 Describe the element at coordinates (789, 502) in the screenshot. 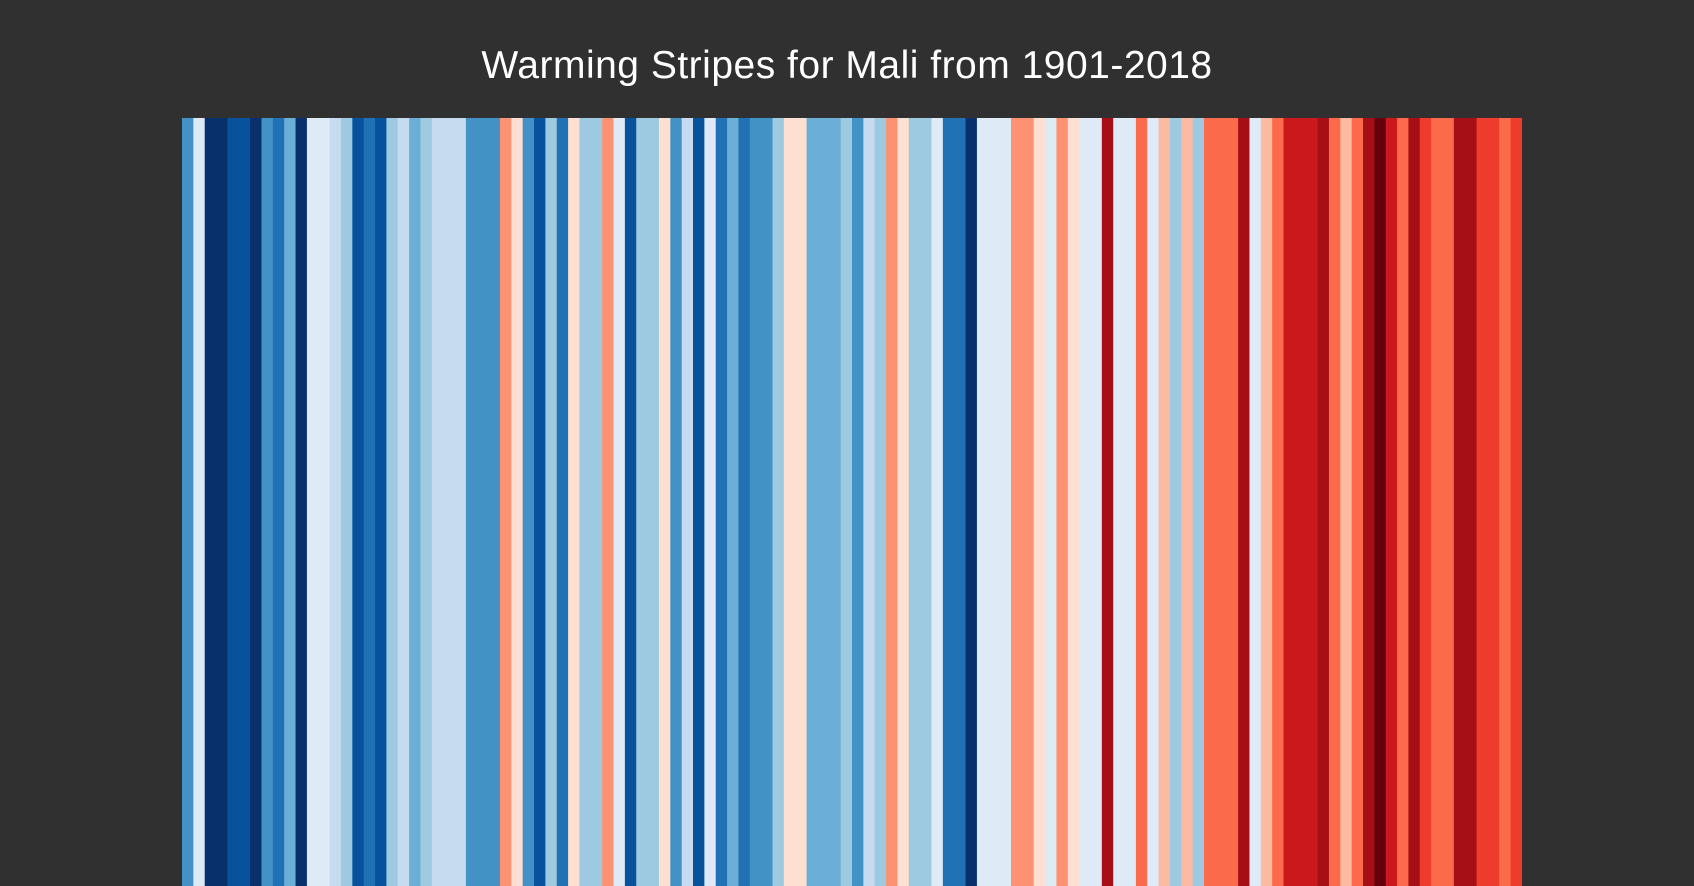

I see `stripe-1954` at that location.